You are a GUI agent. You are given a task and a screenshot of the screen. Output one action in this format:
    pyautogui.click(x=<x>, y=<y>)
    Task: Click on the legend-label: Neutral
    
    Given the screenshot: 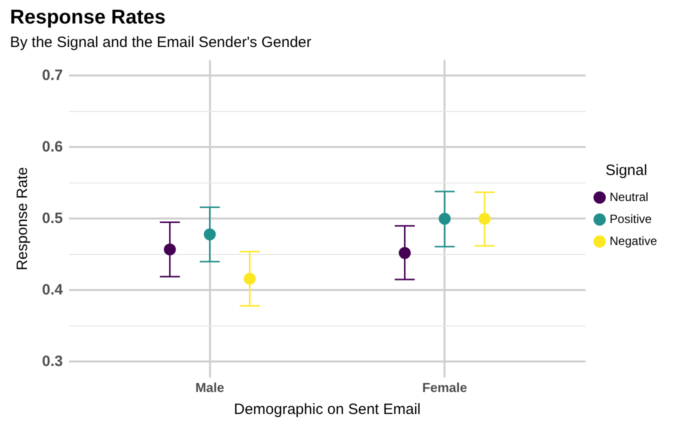 What is the action you would take?
    pyautogui.click(x=629, y=197)
    